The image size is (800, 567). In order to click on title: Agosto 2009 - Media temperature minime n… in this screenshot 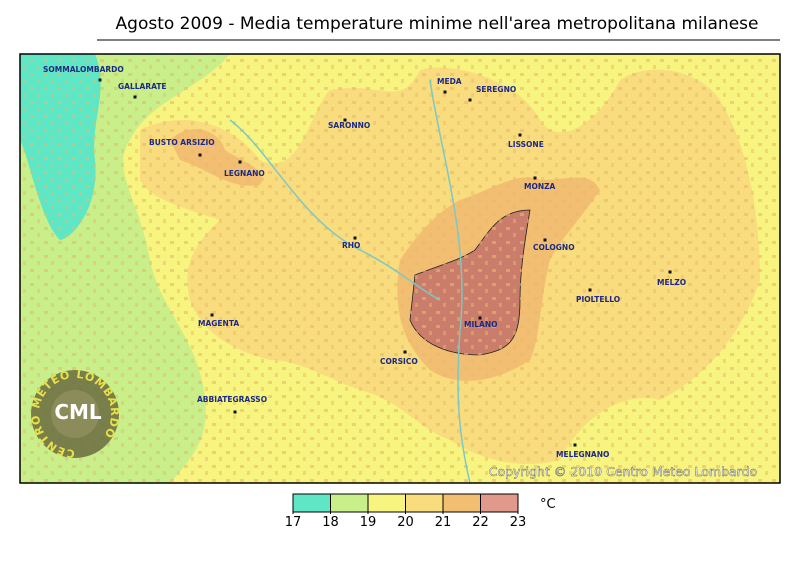, I will do `click(437, 24)`.